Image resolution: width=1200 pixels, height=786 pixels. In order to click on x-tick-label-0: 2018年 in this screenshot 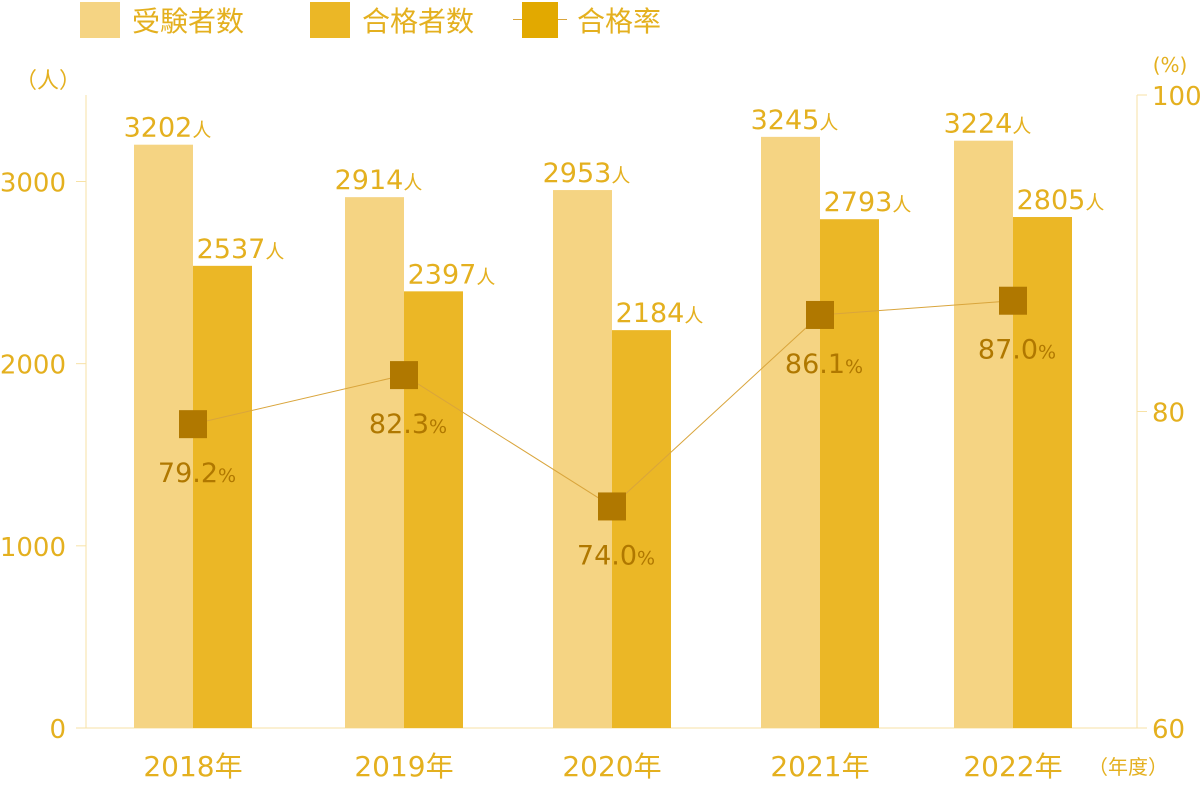, I will do `click(192, 766)`.